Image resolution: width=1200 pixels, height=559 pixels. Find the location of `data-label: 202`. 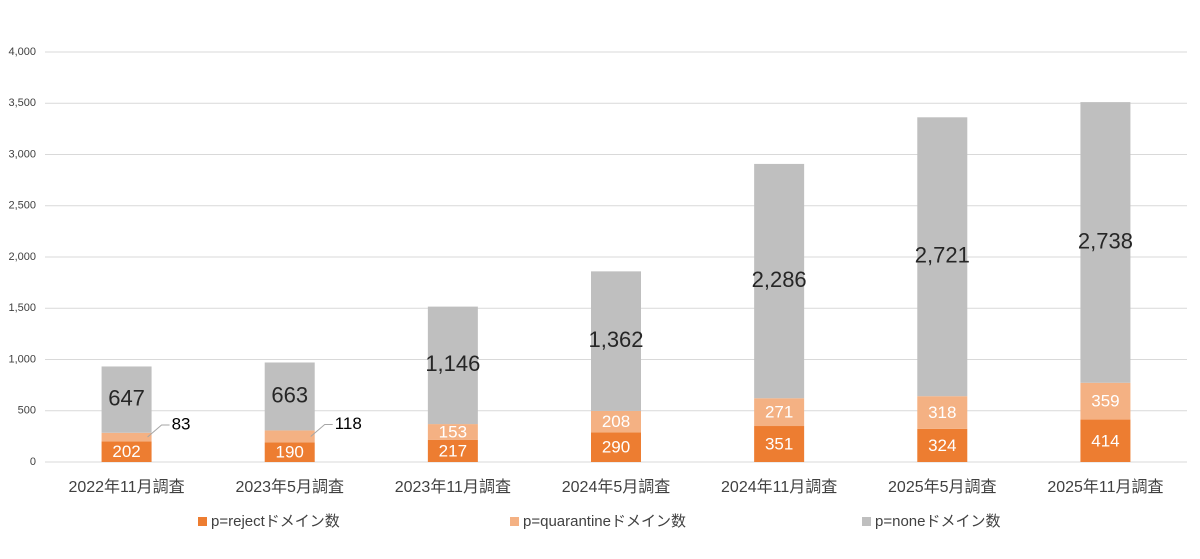

data-label: 202 is located at coordinates (126, 451).